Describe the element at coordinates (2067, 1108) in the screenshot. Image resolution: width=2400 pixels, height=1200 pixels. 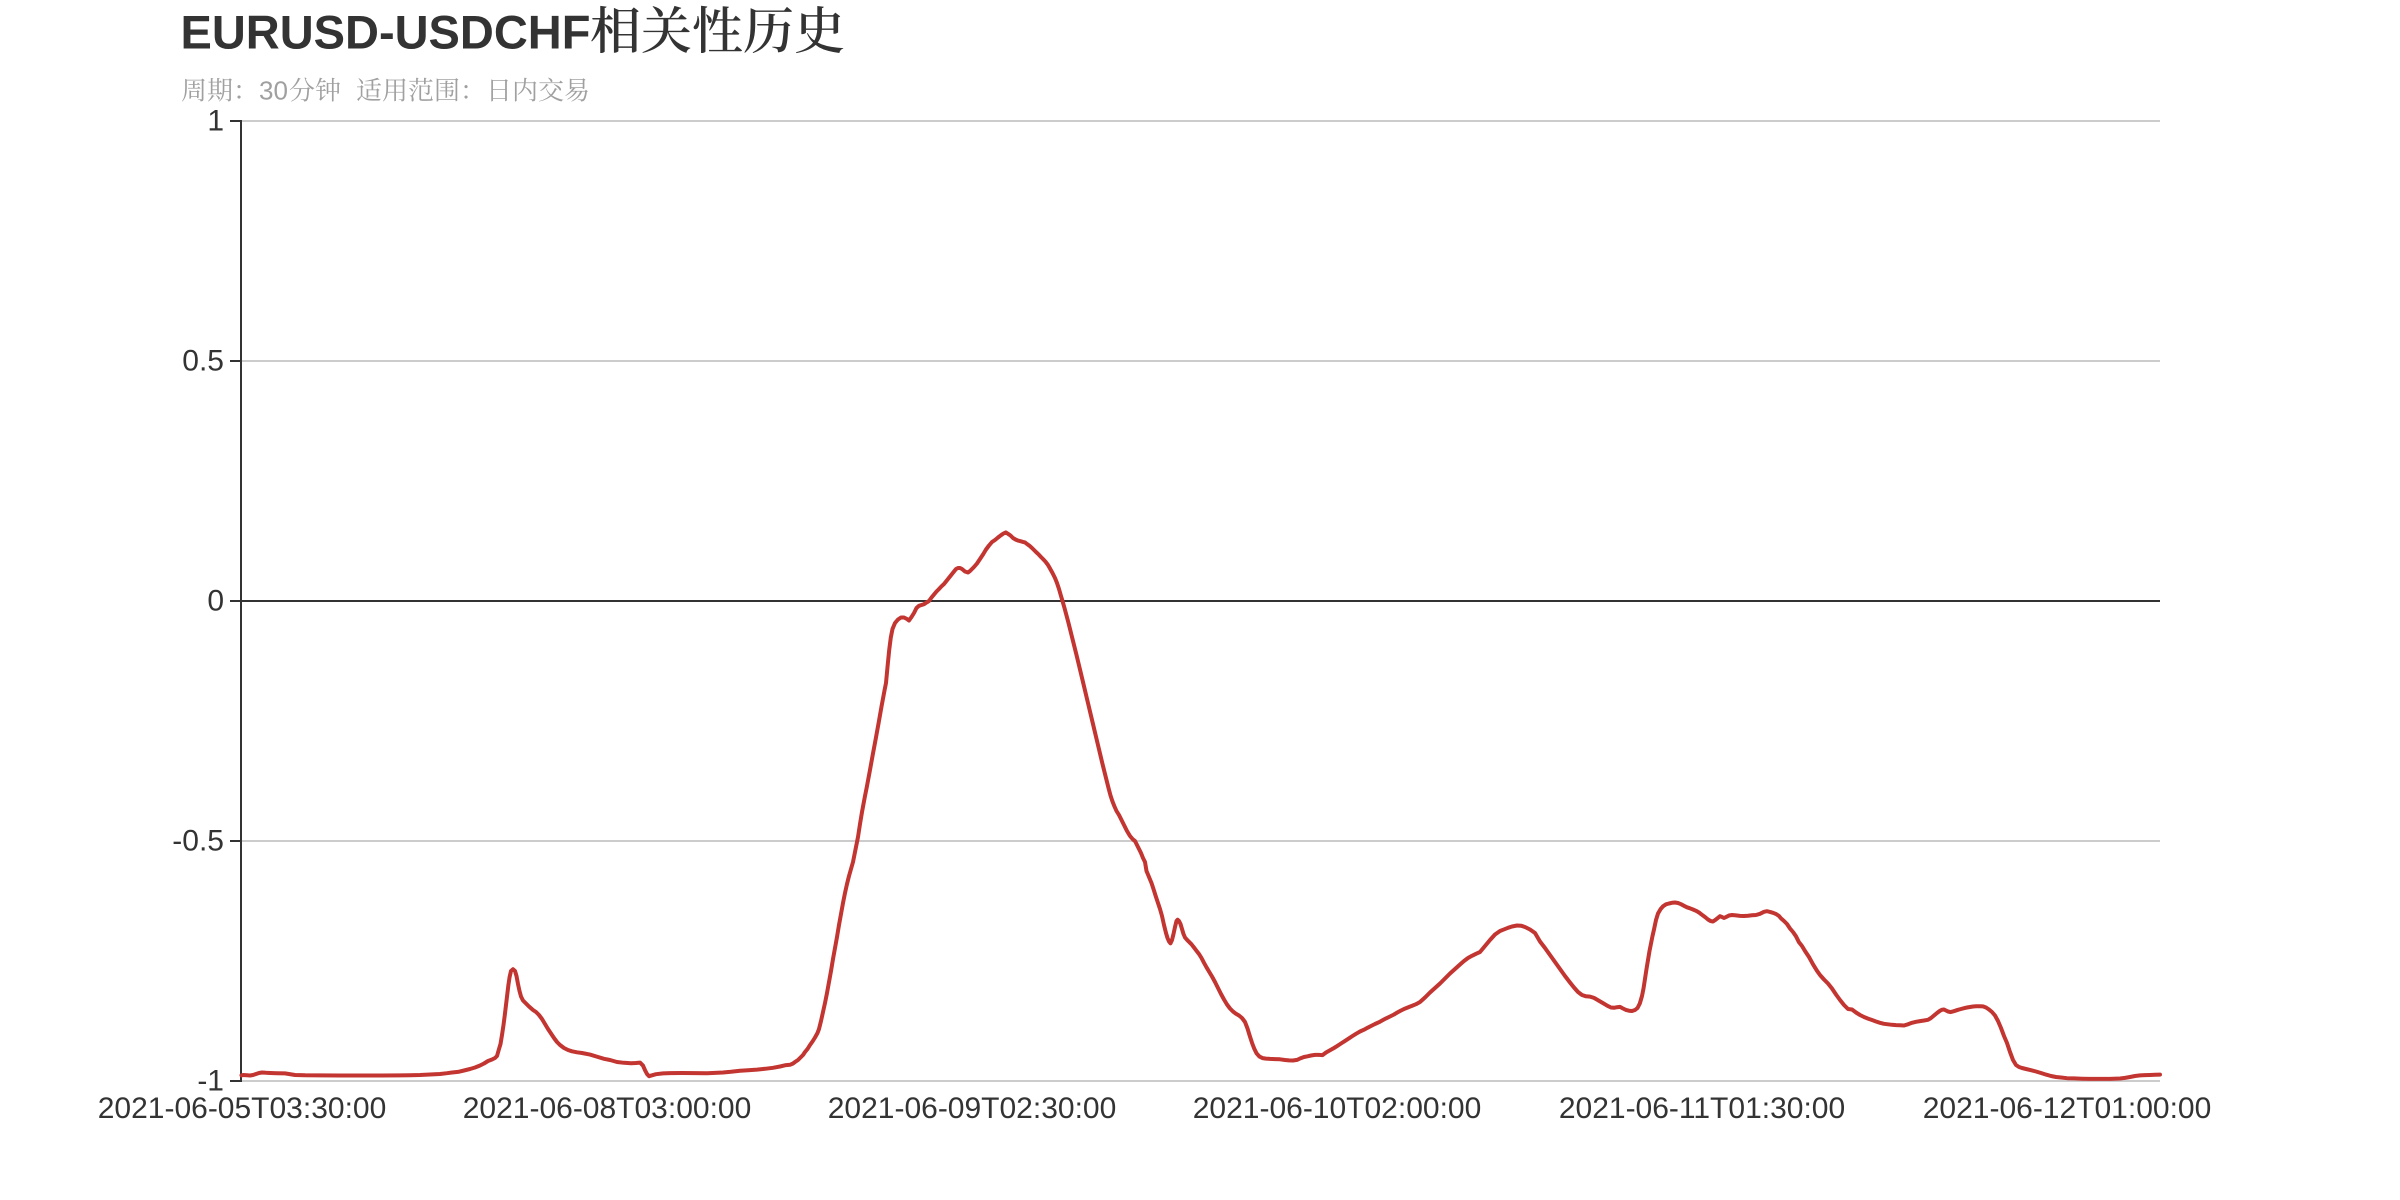
I see `svg-text: 2021-06-12T01:00:00` at that location.